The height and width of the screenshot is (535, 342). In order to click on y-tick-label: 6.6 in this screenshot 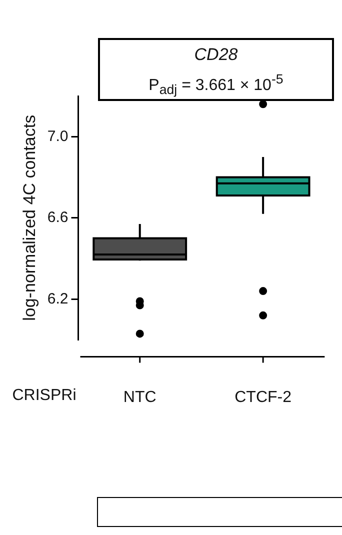, I will do `click(57, 217)`.